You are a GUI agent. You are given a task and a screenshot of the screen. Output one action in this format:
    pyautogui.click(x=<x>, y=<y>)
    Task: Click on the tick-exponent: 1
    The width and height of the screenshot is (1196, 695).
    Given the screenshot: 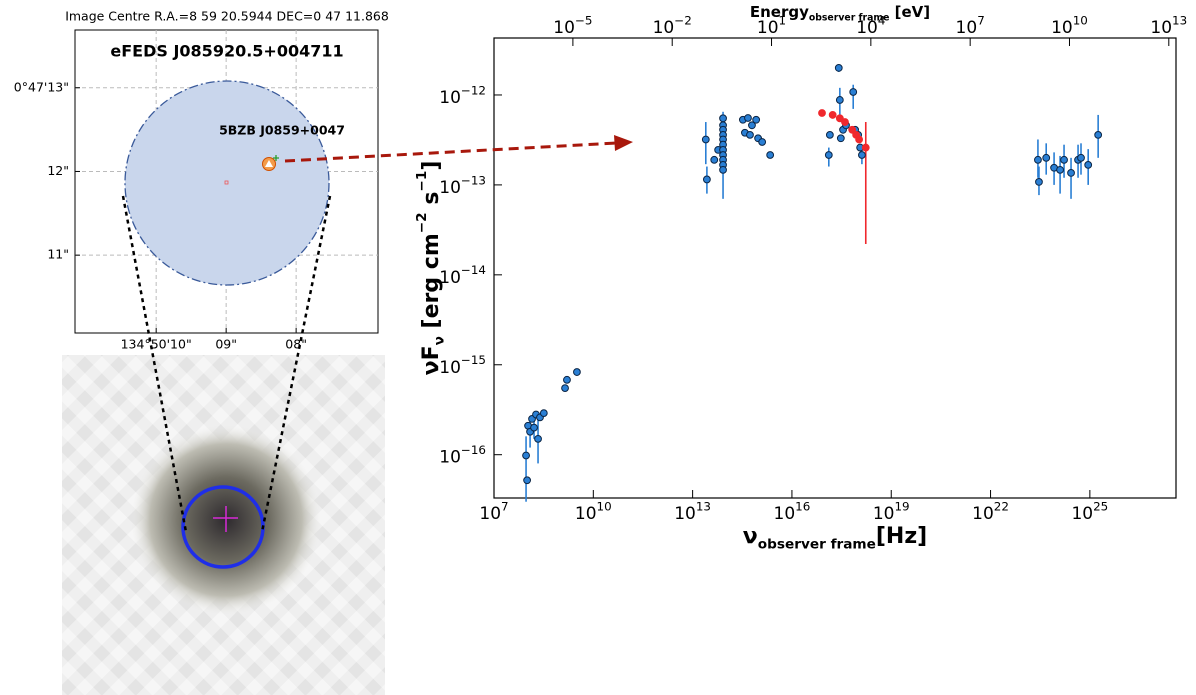 What is the action you would take?
    pyautogui.click(x=783, y=20)
    